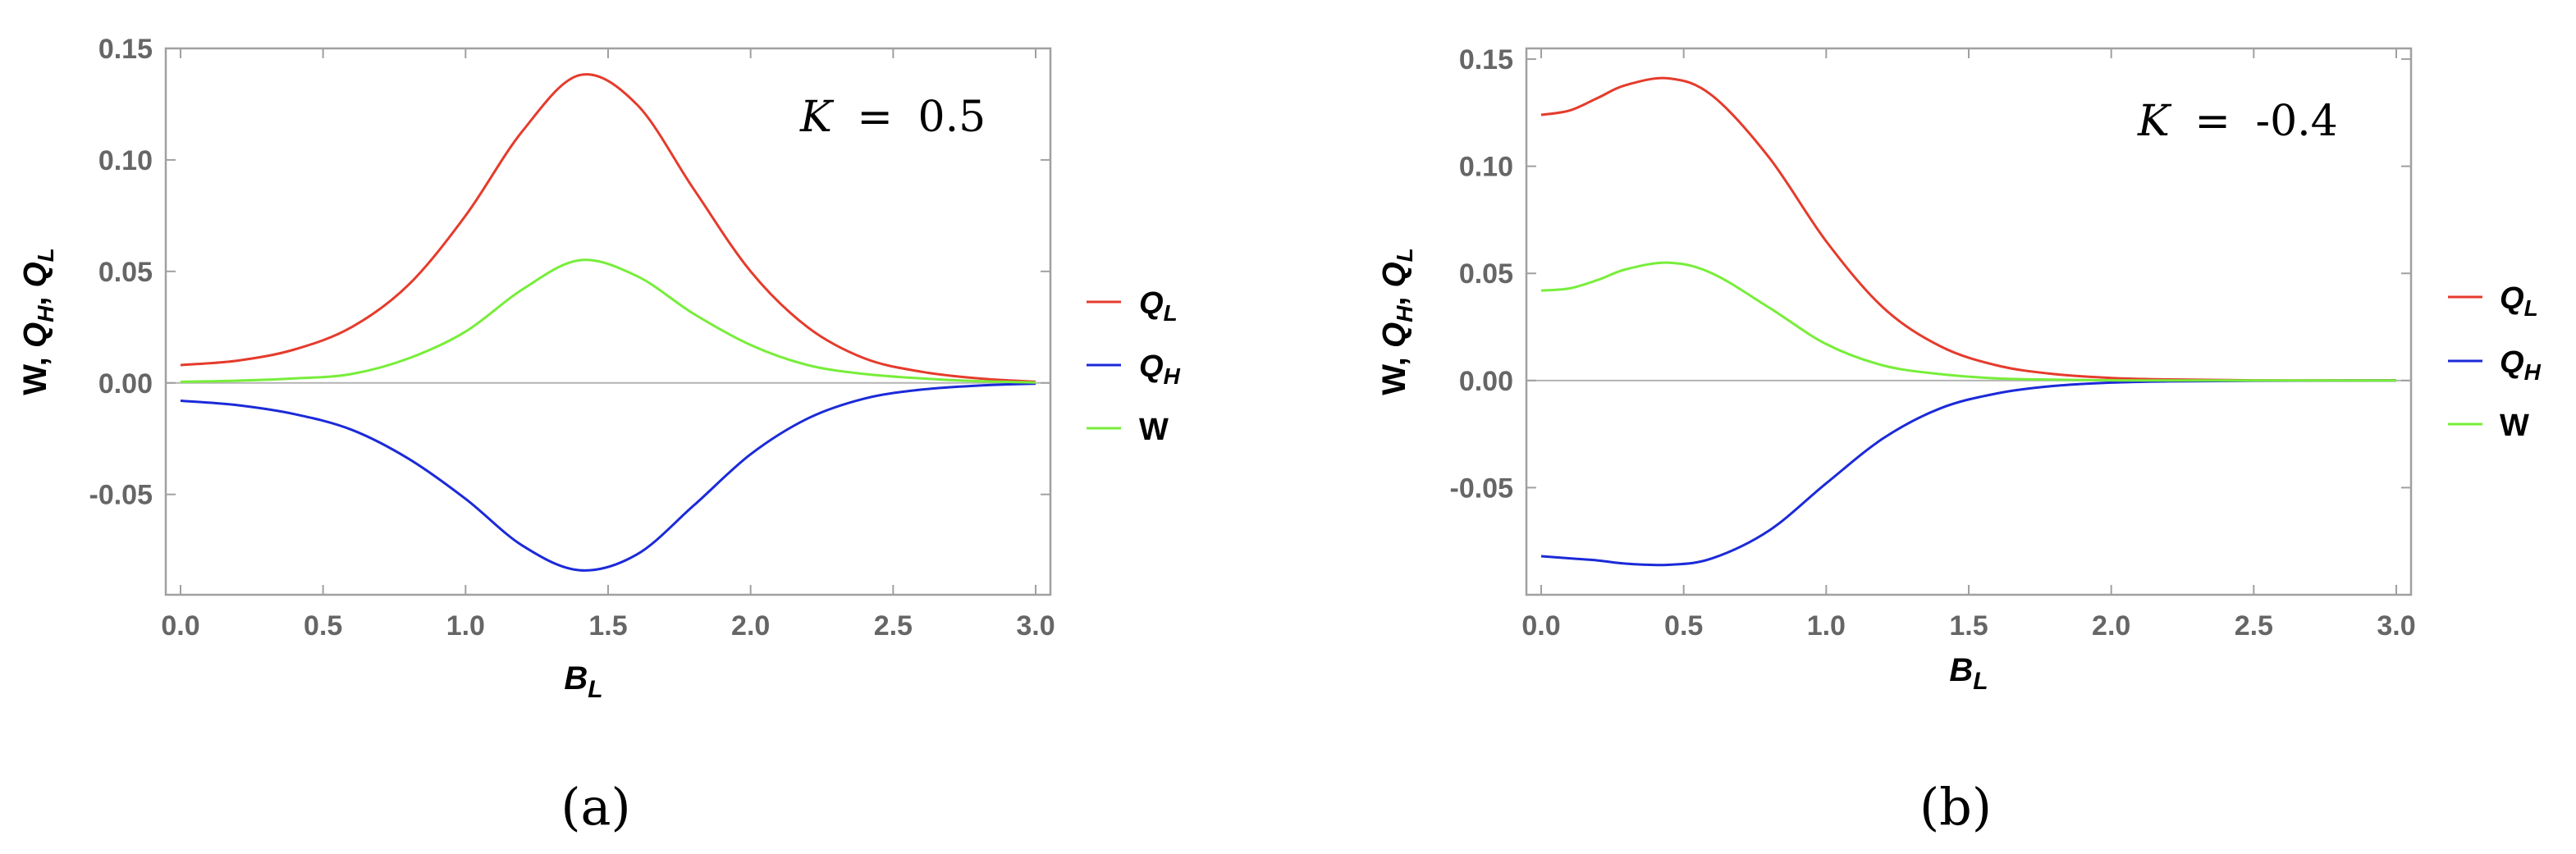 This screenshot has width=2576, height=854. What do you see at coordinates (2237, 121) in the screenshot?
I see `k-annotation: K = -0.4` at bounding box center [2237, 121].